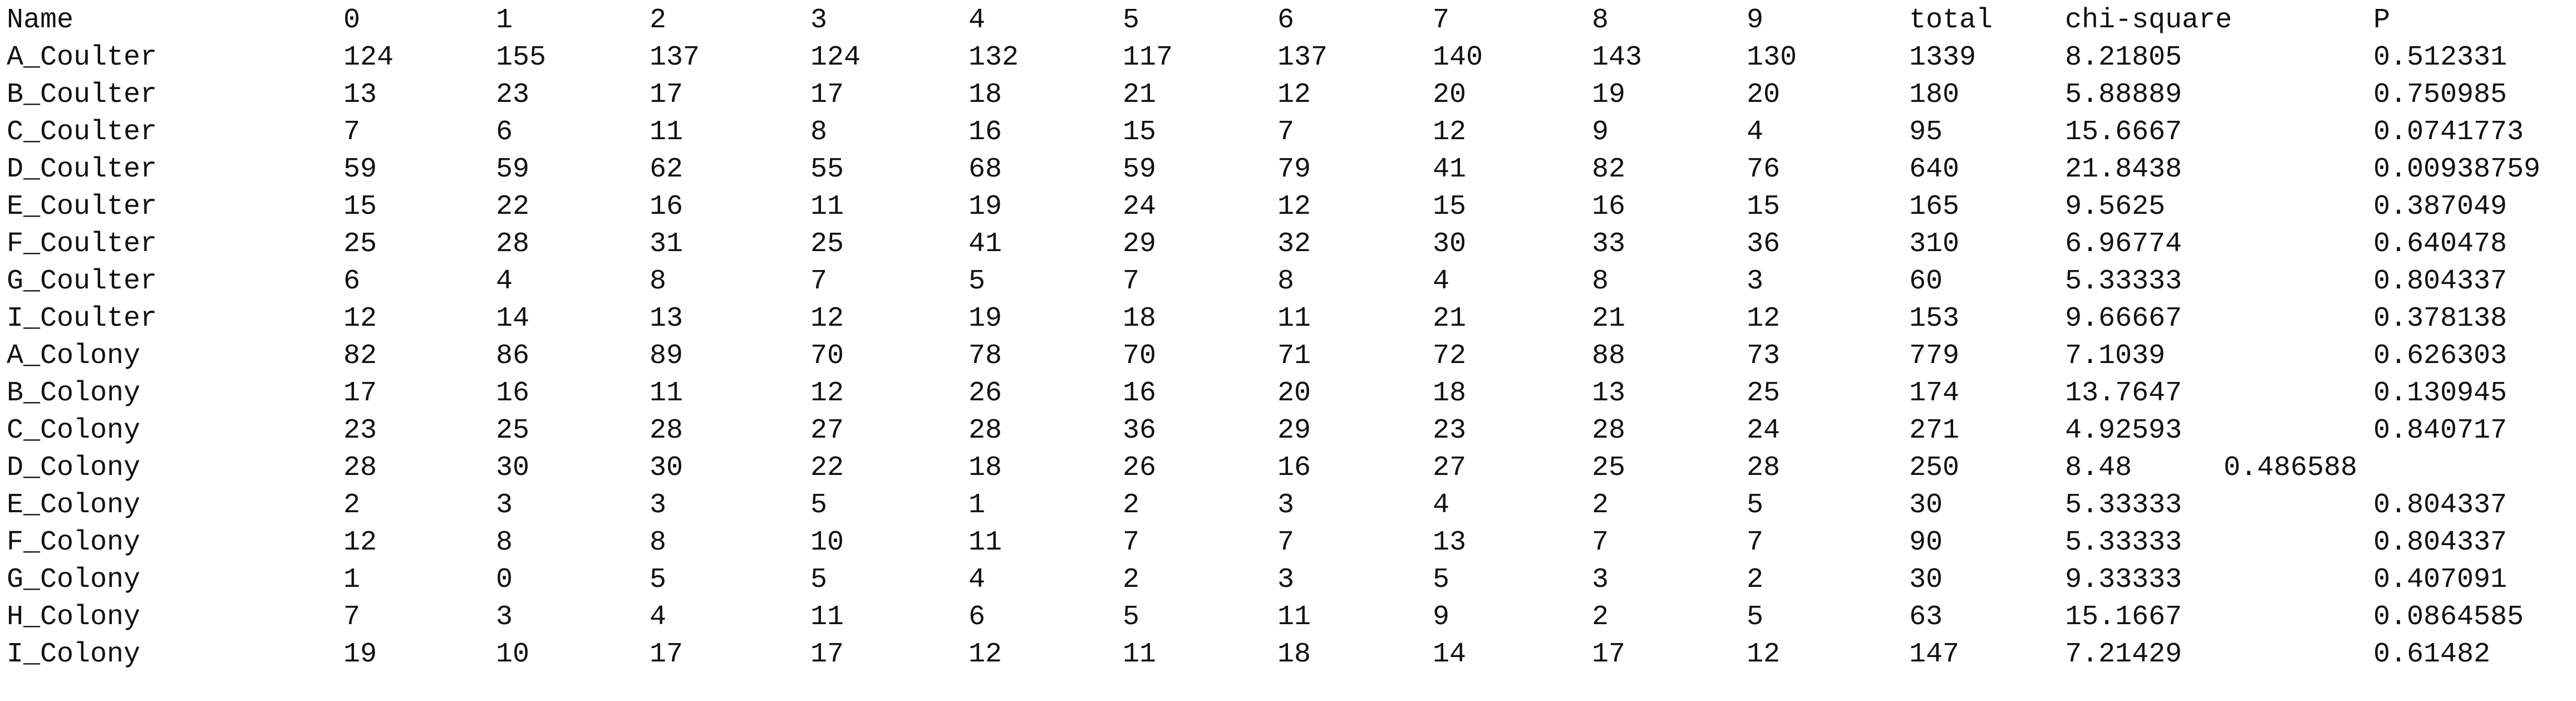  I want to click on count-cell: 33, so click(1609, 244).